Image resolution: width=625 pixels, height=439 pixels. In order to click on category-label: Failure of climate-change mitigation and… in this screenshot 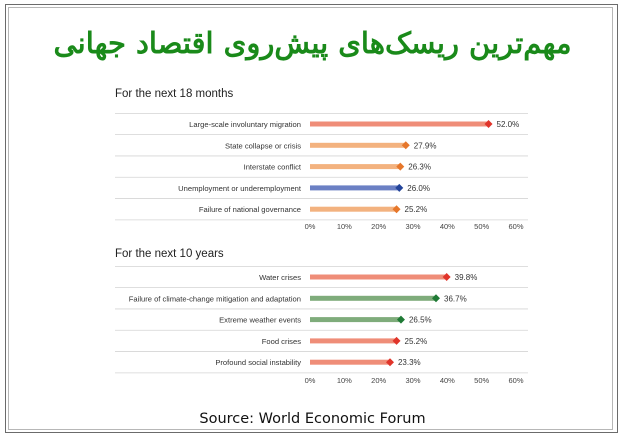, I will do `click(215, 298)`.